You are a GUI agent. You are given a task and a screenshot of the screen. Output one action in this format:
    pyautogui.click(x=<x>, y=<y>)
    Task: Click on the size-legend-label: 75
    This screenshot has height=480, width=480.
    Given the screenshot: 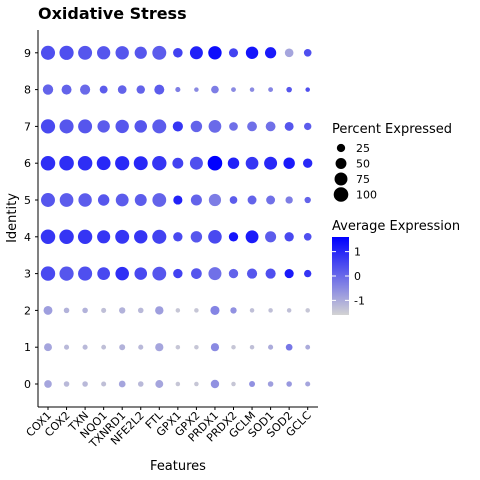 What is the action you would take?
    pyautogui.click(x=363, y=179)
    